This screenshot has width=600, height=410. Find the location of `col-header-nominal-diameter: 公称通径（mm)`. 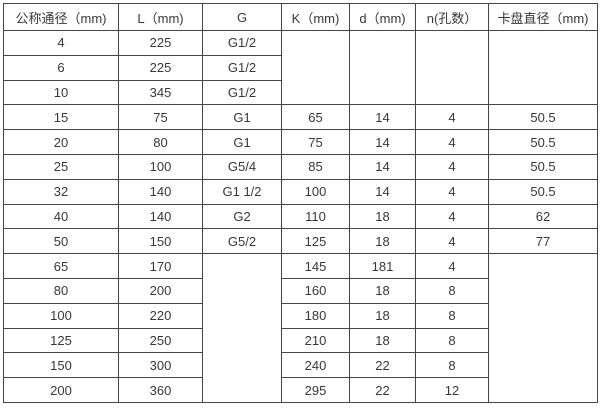

col-header-nominal-diameter: 公称通径（mm) is located at coordinates (61, 17).